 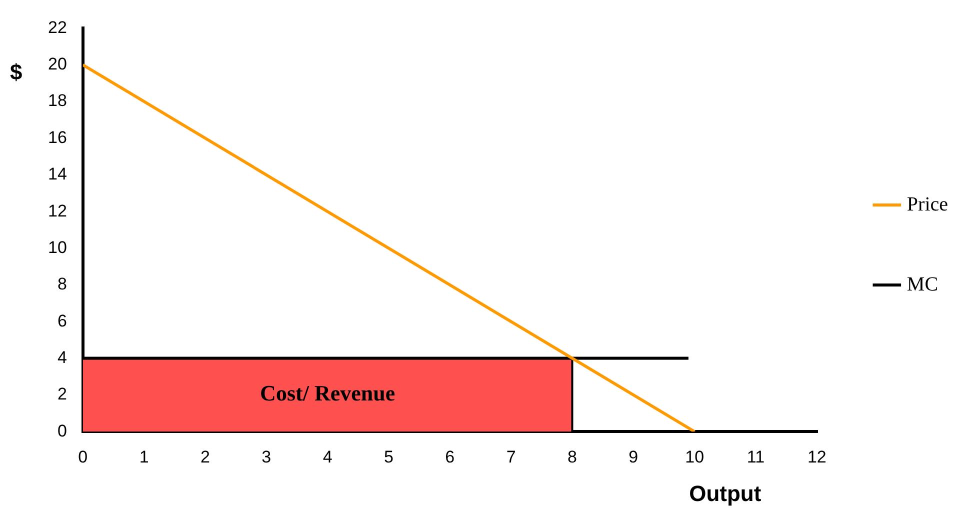 I want to click on x-tick-label: 9, so click(x=633, y=456).